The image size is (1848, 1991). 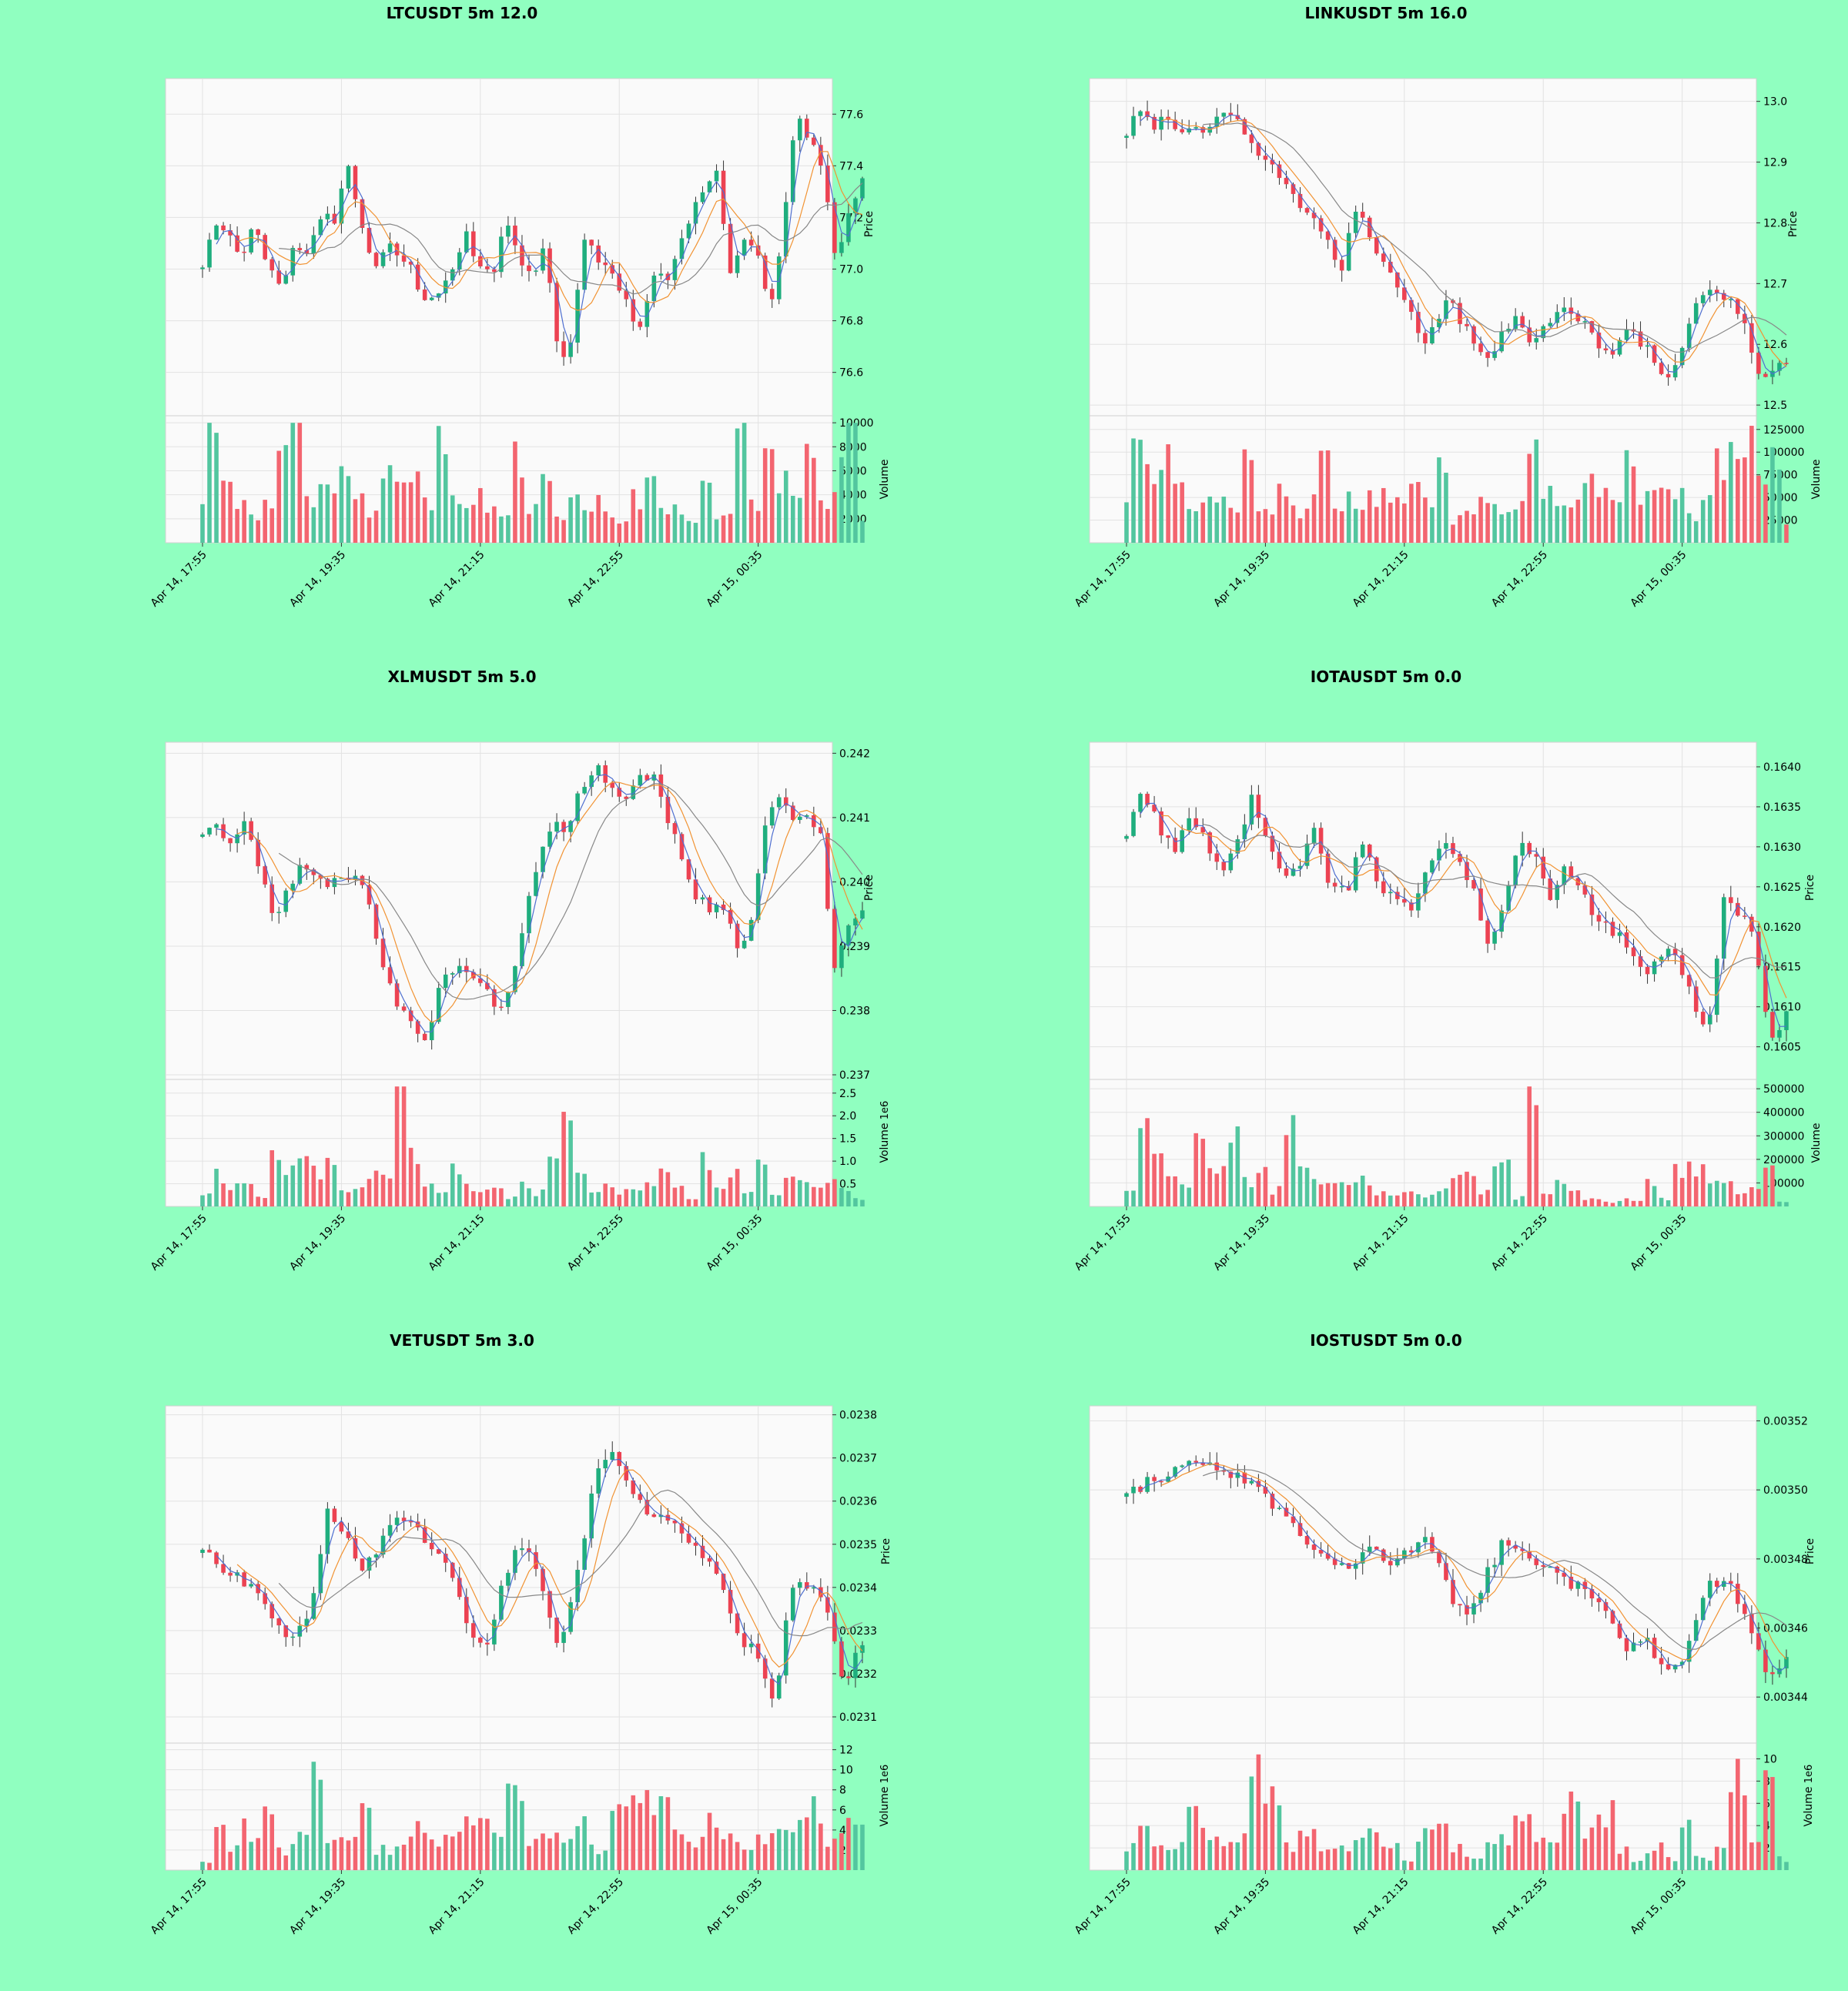 What do you see at coordinates (1810, 888) in the screenshot?
I see `price-axis-label: Price` at bounding box center [1810, 888].